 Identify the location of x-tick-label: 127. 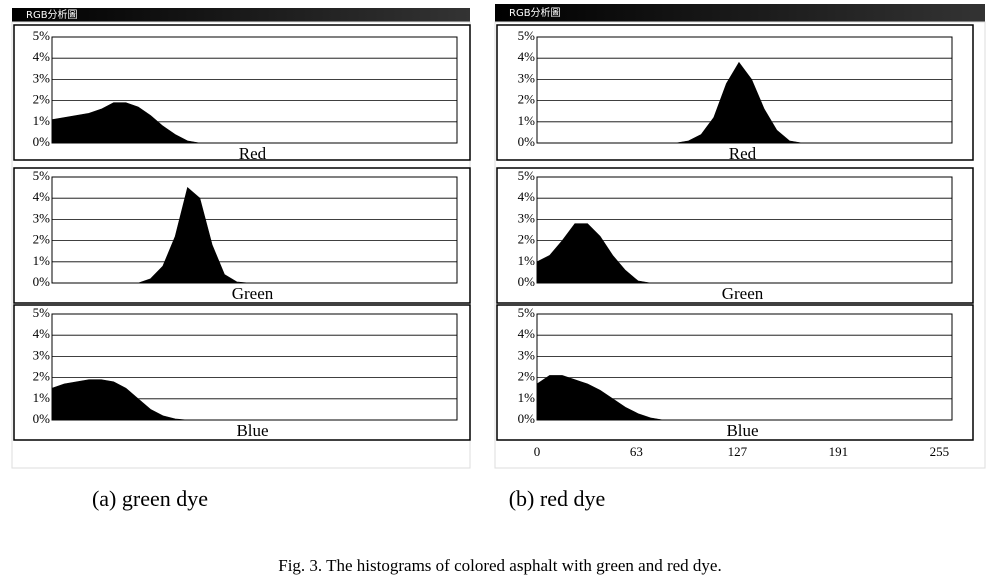
(738, 451).